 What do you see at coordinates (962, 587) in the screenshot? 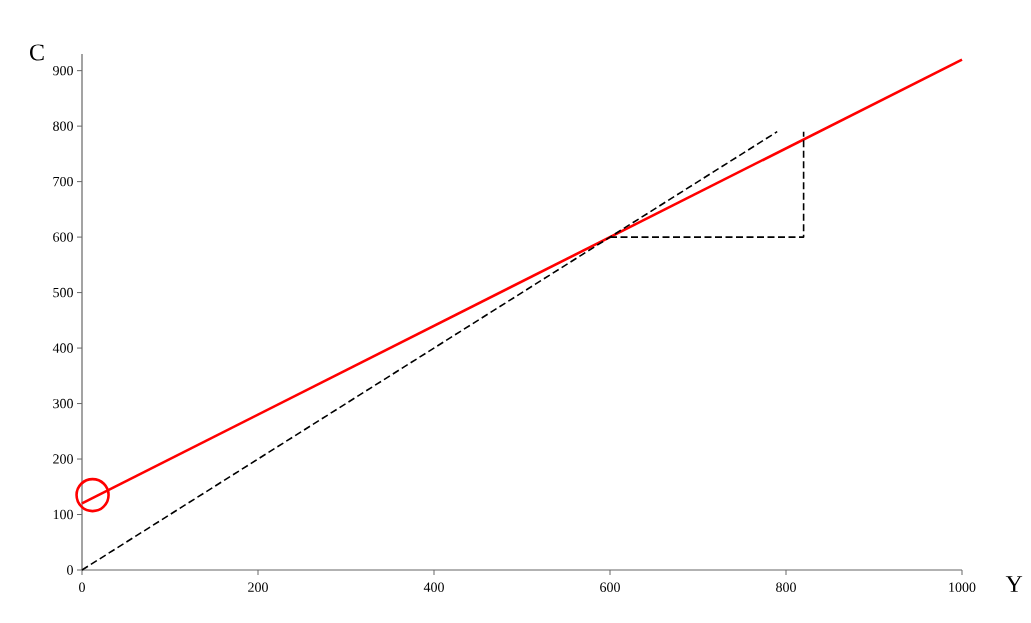
I see `x-tick-label: 1000` at bounding box center [962, 587].